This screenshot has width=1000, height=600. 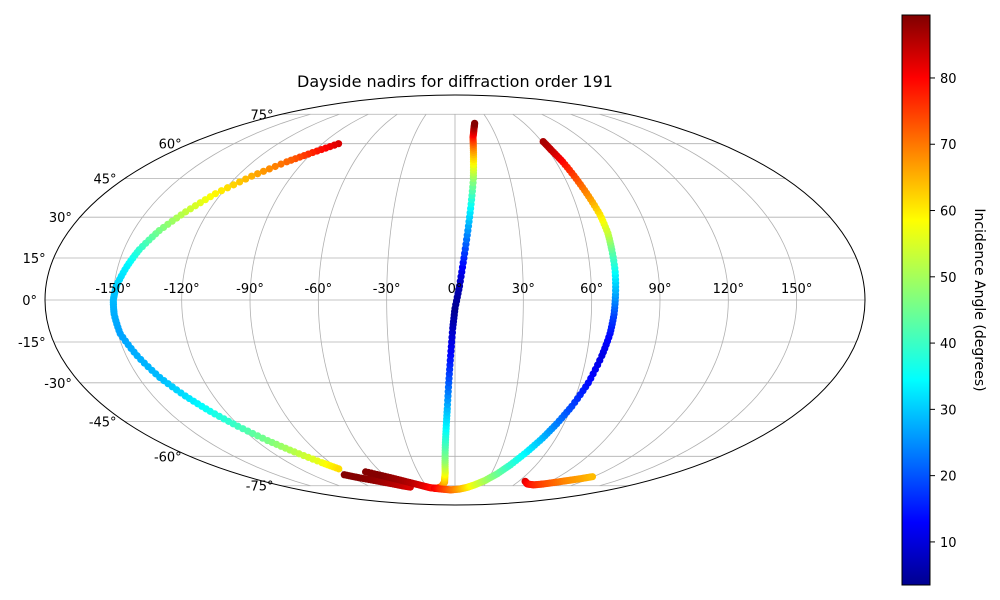 What do you see at coordinates (182, 289) in the screenshot?
I see `longitude-tick-label: -120°` at bounding box center [182, 289].